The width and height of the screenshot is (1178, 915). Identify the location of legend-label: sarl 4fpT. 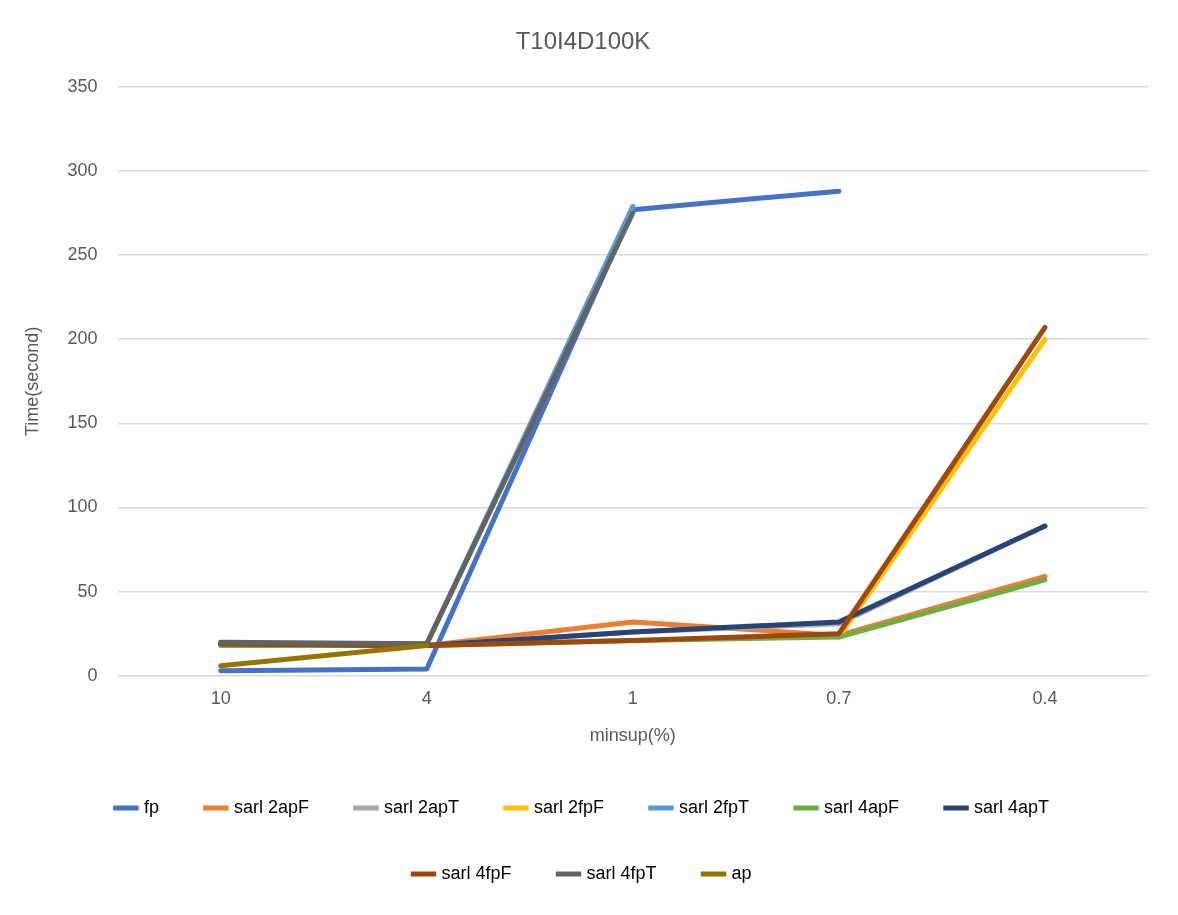
(621, 872).